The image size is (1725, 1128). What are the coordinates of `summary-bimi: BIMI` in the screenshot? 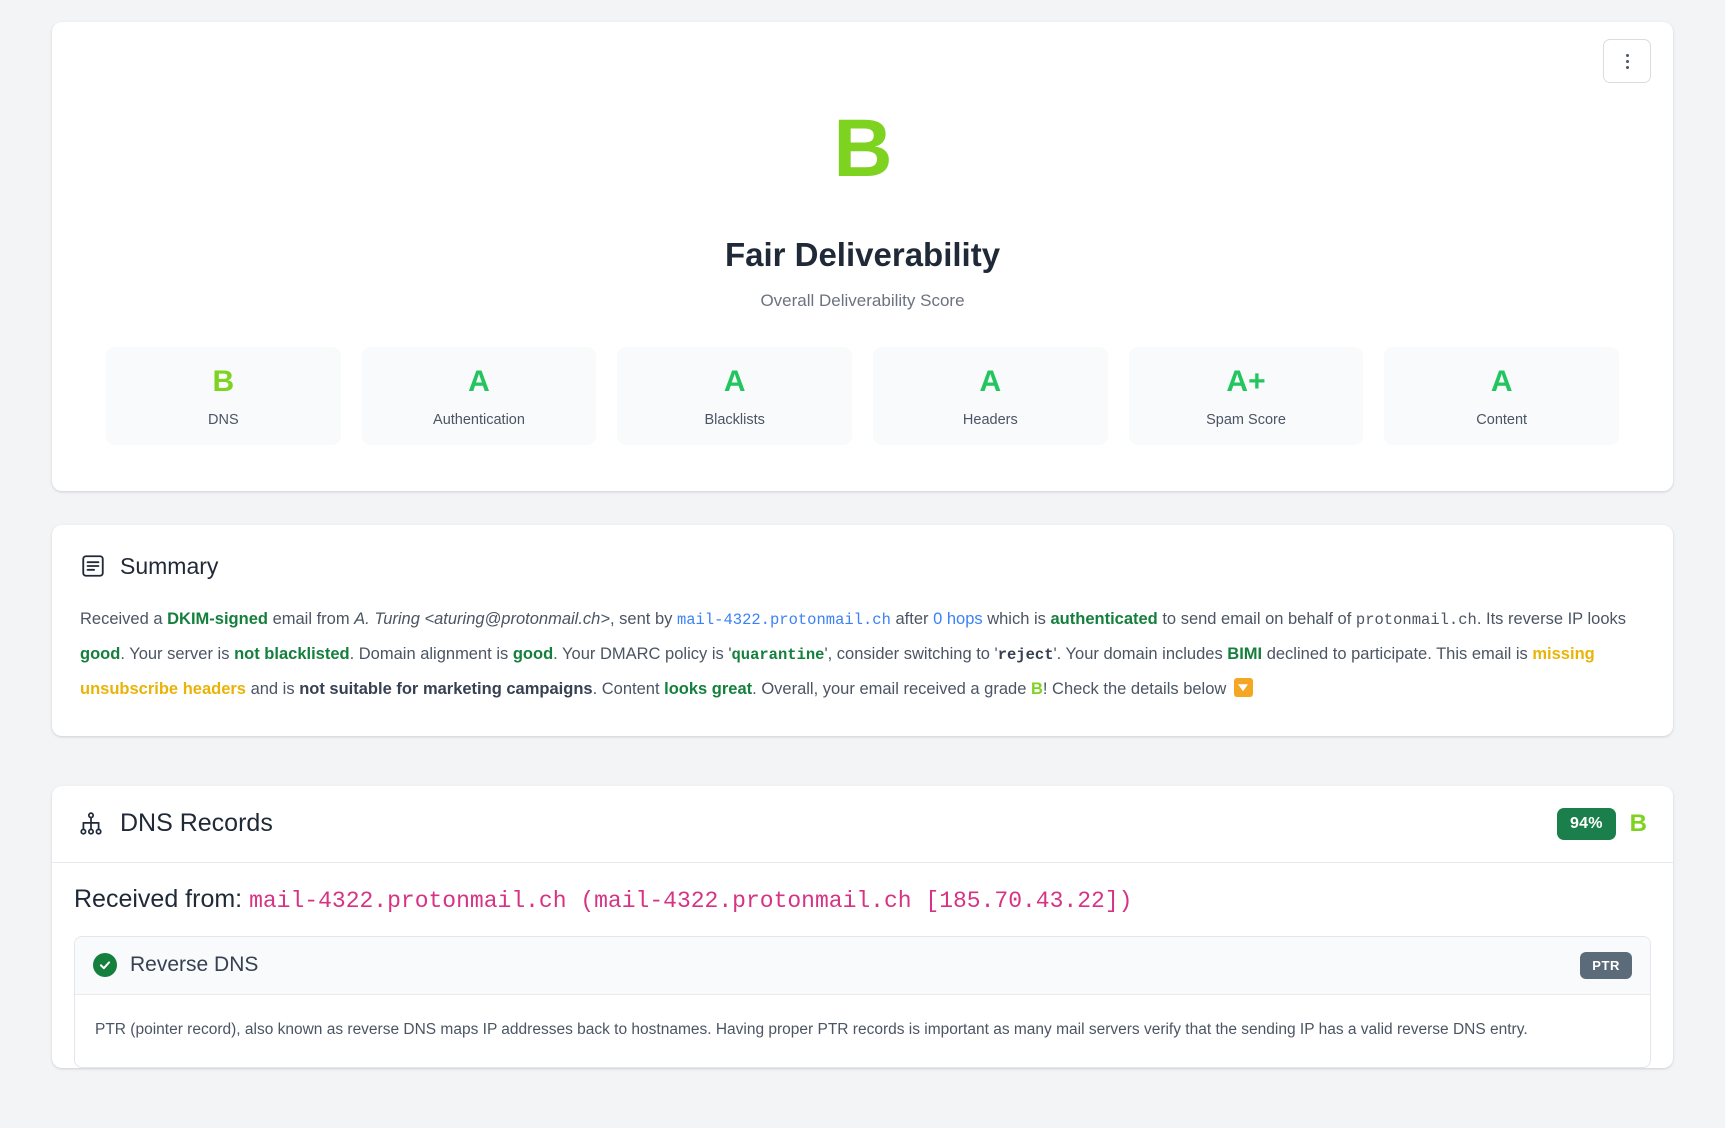 It's located at (1245, 653).